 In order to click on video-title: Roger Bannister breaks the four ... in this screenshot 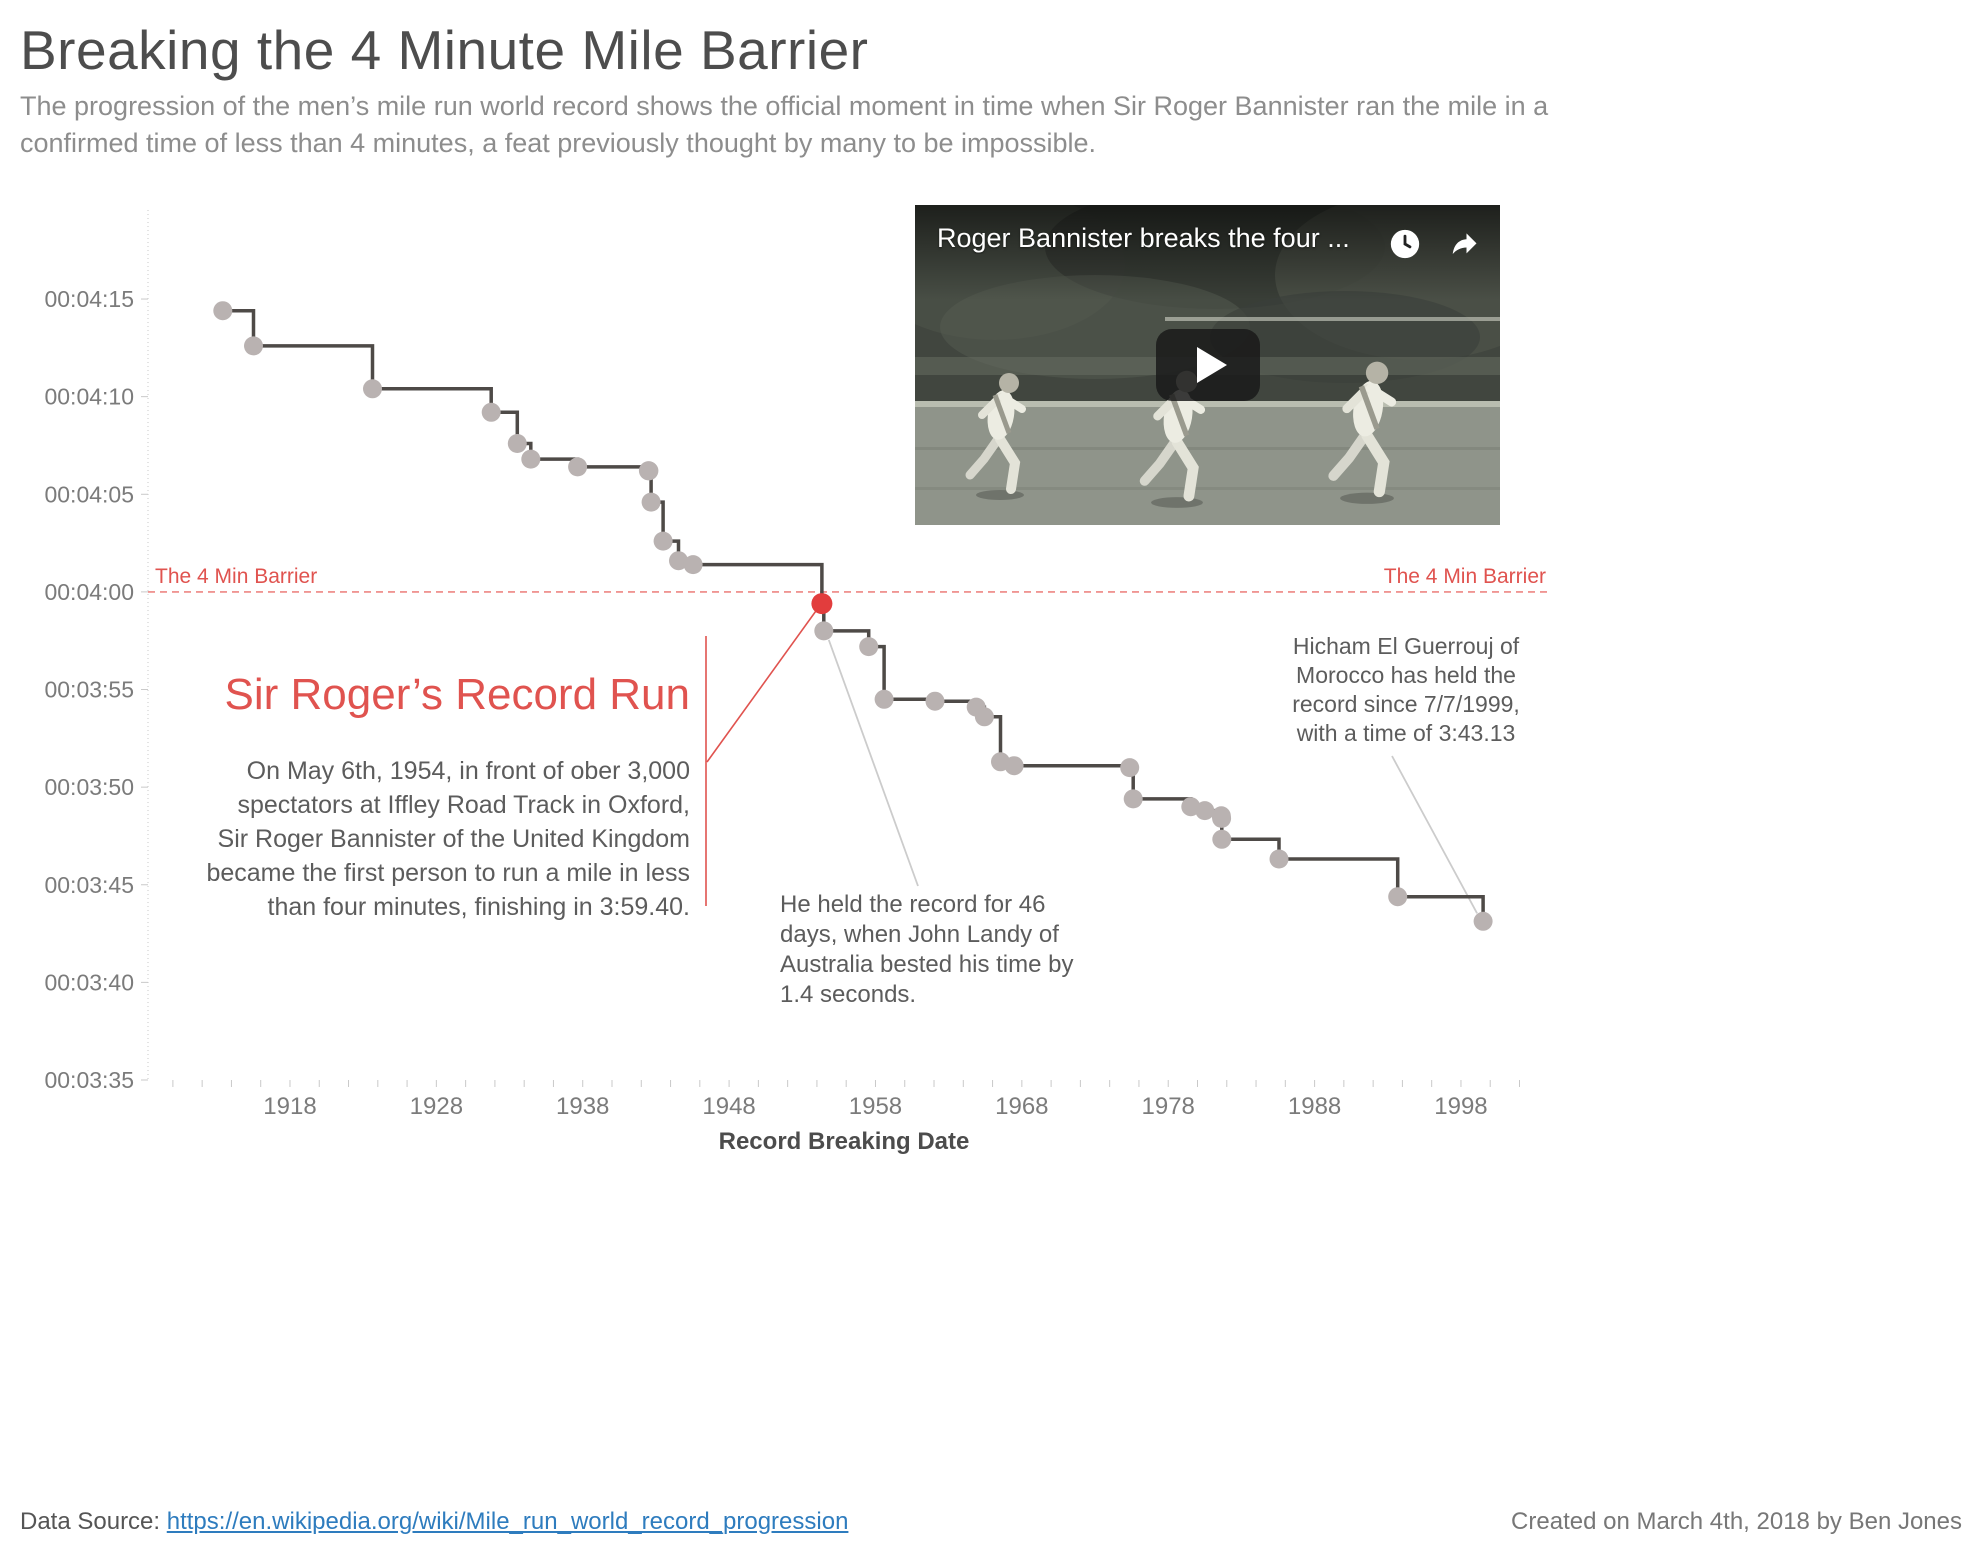, I will do `click(1143, 238)`.